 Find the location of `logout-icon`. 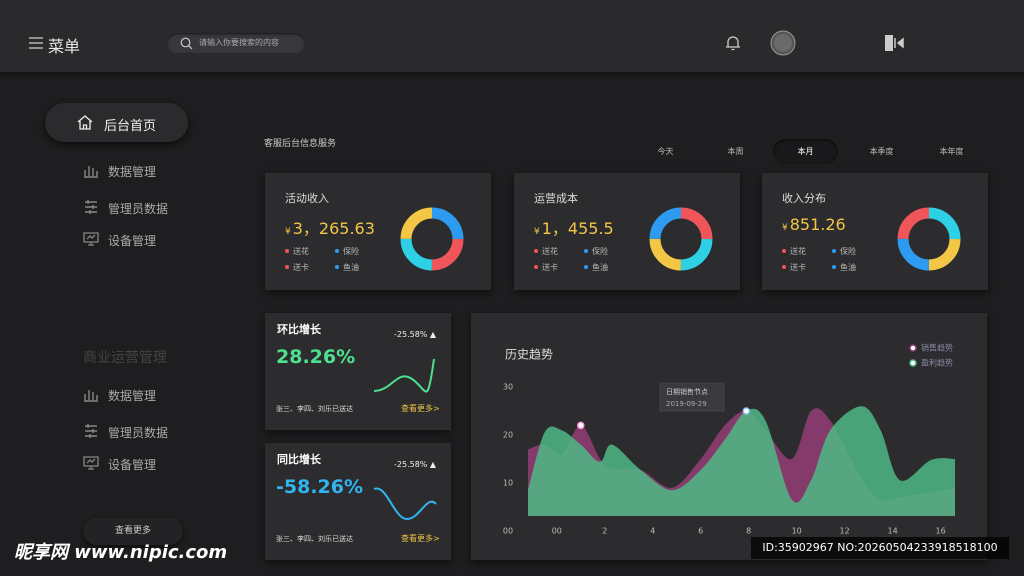

logout-icon is located at coordinates (894, 43).